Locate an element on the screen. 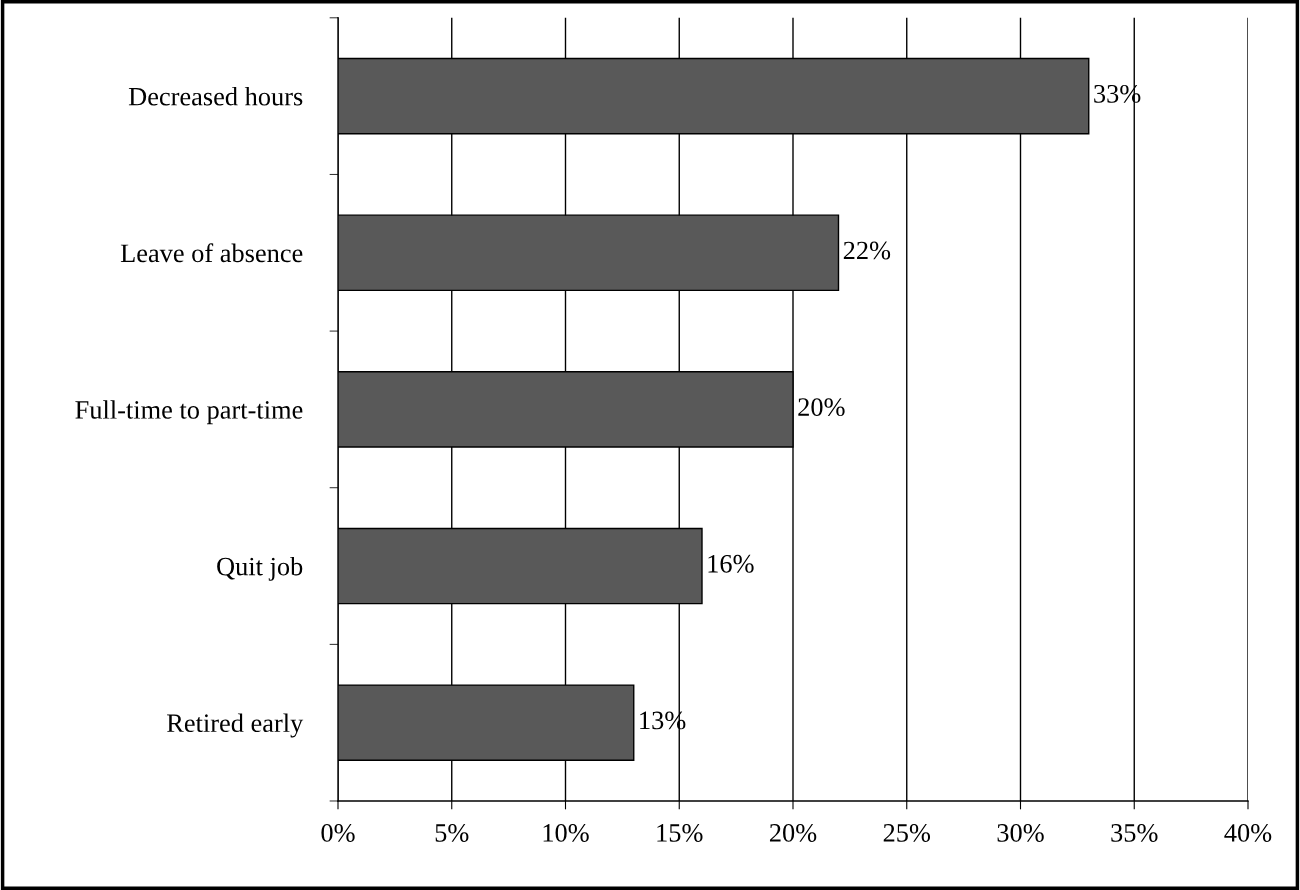 This screenshot has height=890, width=1300. y-tick-label: Full-time to part-time is located at coordinates (189, 412).